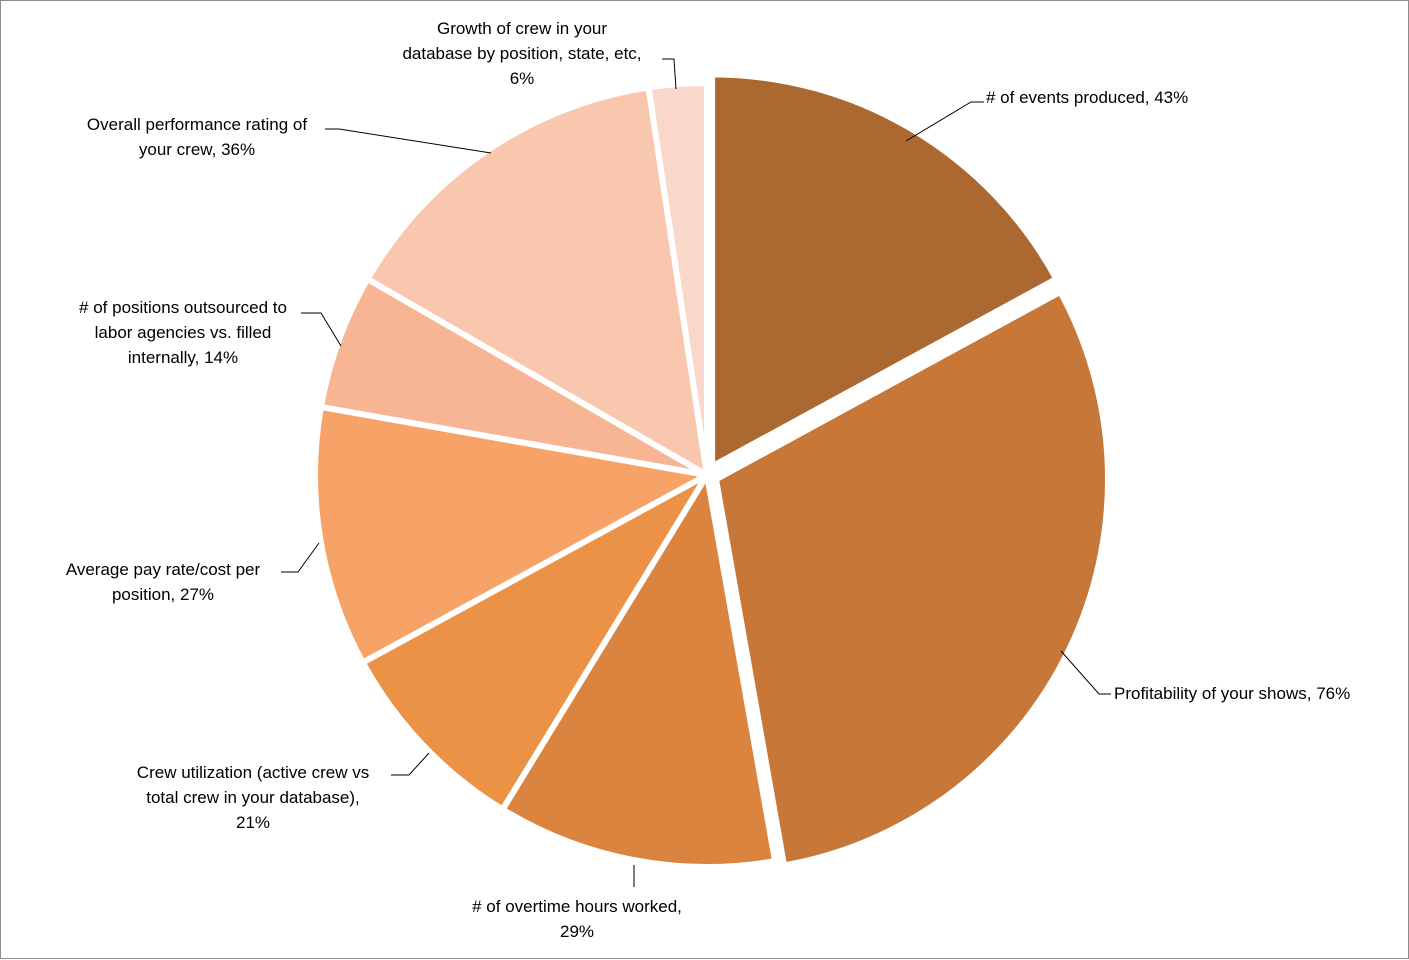 The height and width of the screenshot is (960, 1409). Describe the element at coordinates (639, 671) in the screenshot. I see `pie-slice-overtime-hours` at that location.